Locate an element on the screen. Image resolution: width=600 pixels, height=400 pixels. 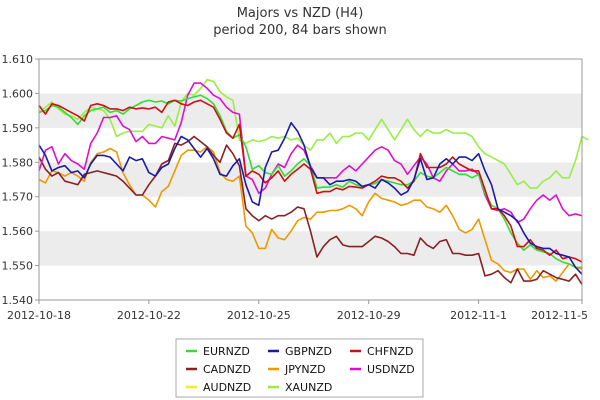
legend-label-eurnzd: EURNZD is located at coordinates (226, 351).